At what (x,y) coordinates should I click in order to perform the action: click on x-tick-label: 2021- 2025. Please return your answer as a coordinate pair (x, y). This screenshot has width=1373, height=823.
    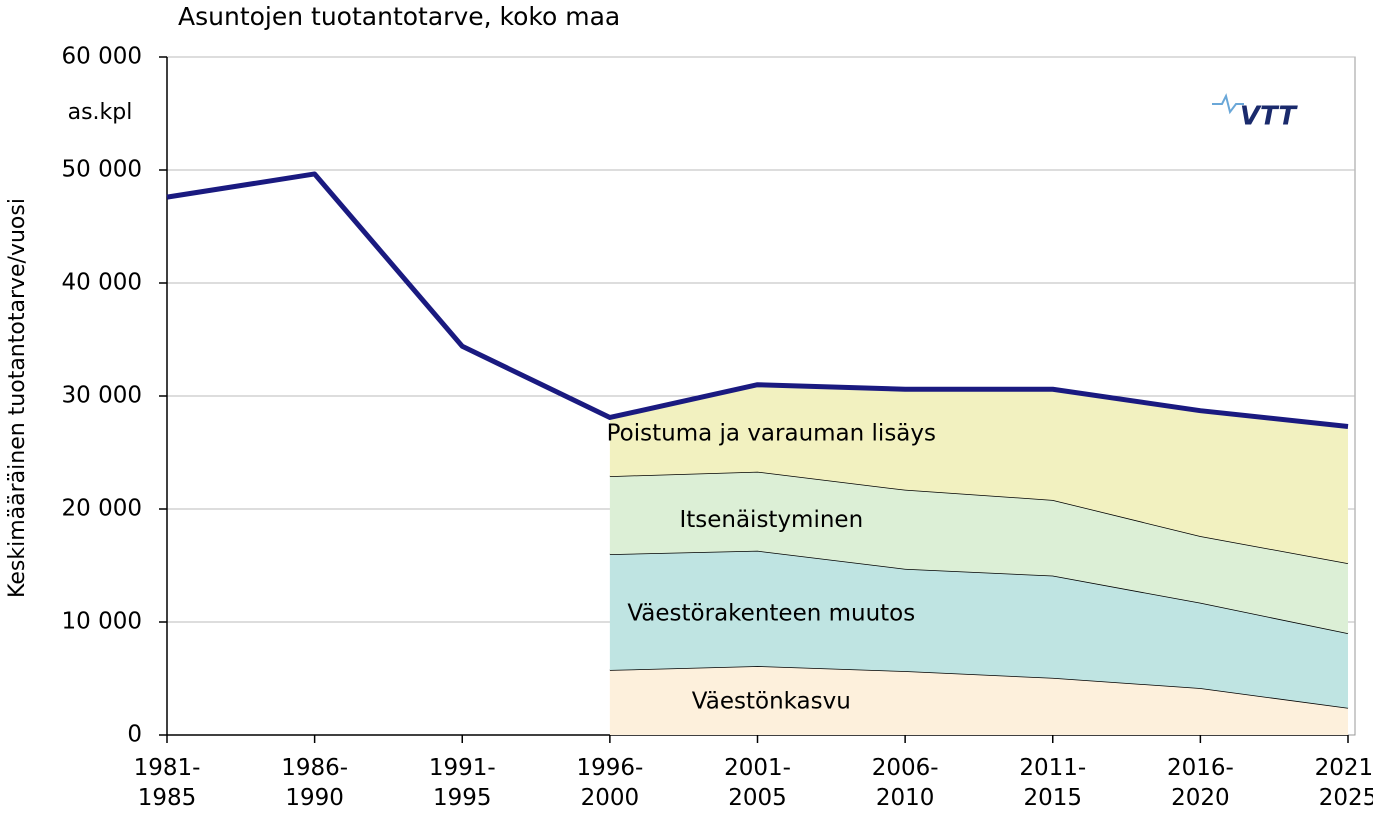
    Looking at the image, I should click on (1343, 783).